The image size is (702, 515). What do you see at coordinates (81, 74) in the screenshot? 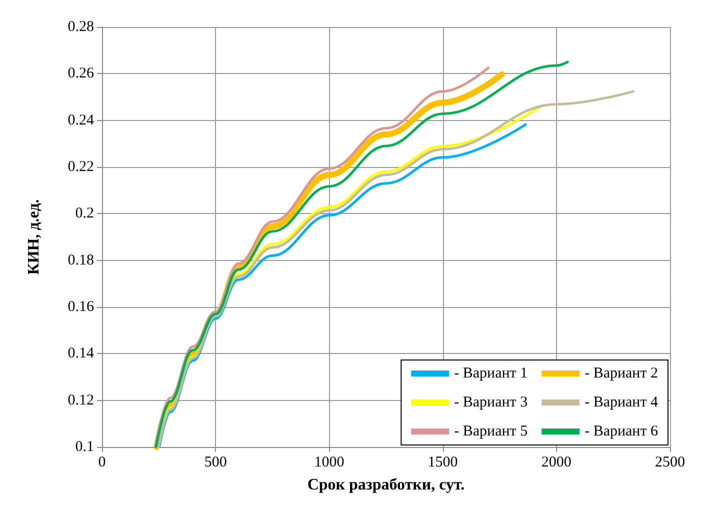
I see `y-tick-label: 0.26` at bounding box center [81, 74].